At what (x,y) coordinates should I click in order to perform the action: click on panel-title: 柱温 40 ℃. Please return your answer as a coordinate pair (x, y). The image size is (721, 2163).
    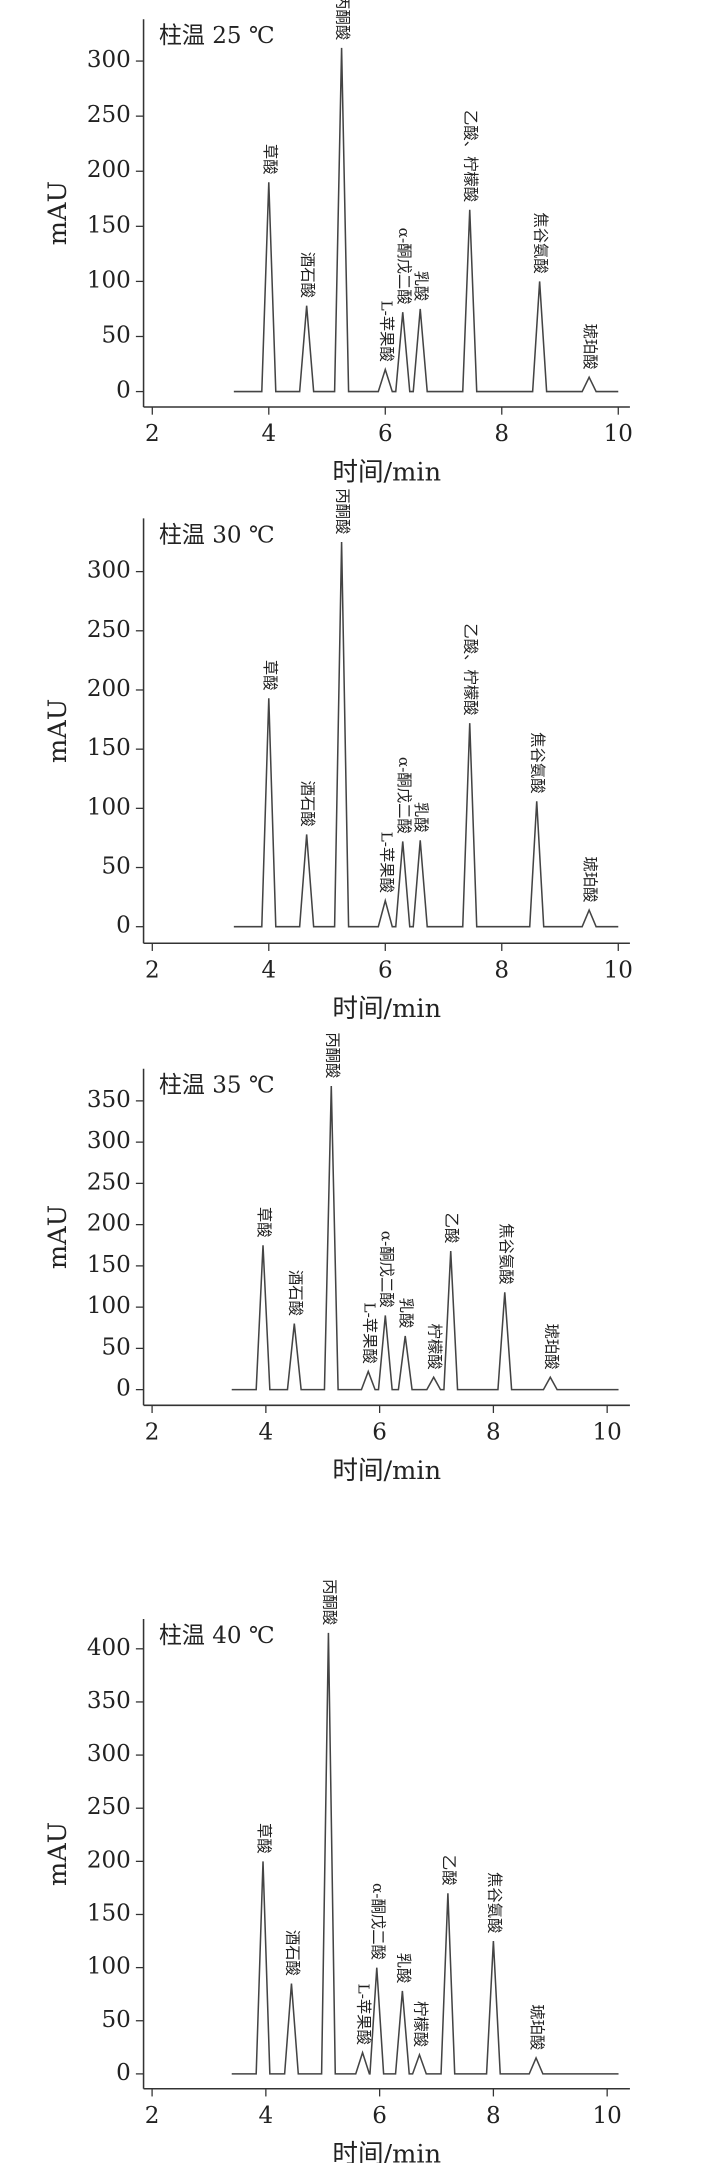
    Looking at the image, I should click on (217, 1636).